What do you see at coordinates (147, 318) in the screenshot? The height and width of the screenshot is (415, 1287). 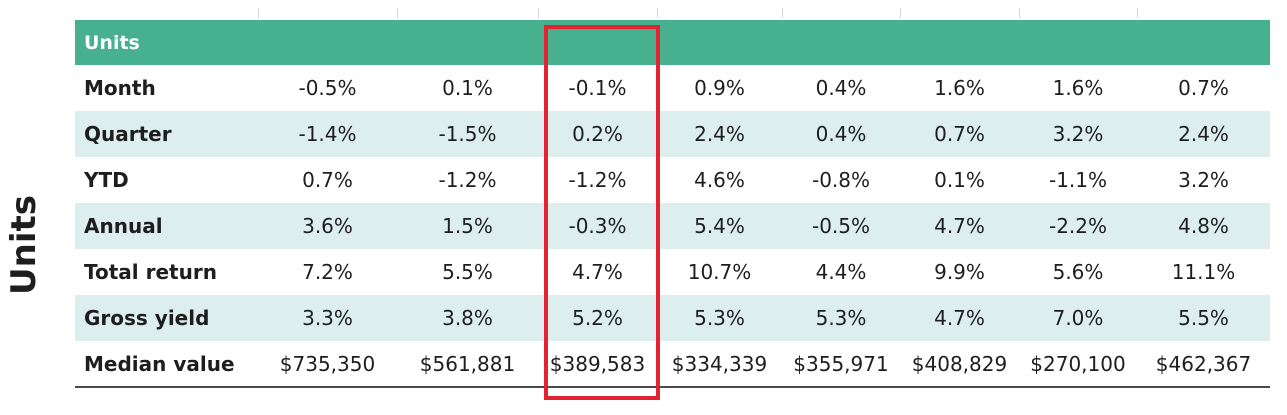 I see `row-label: Gross yield` at bounding box center [147, 318].